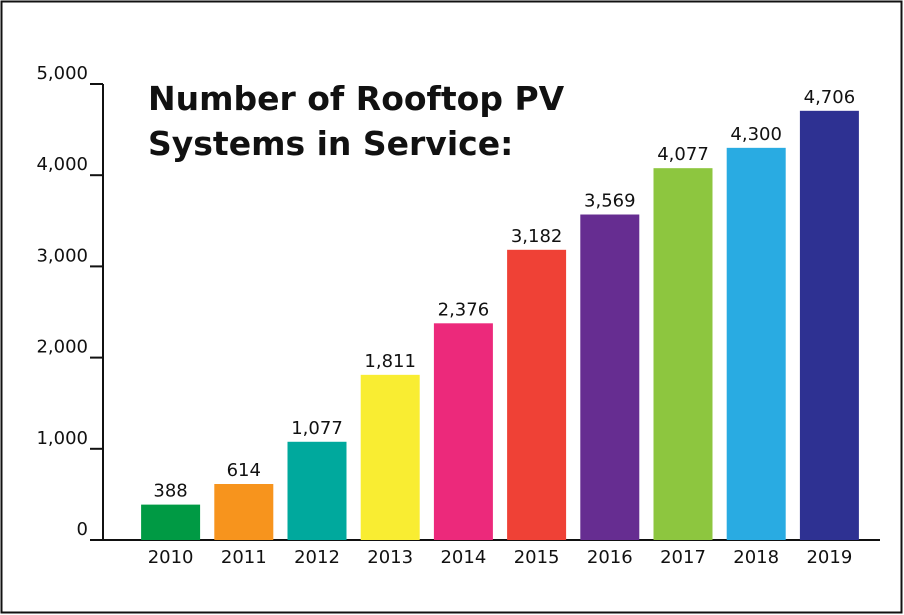 Image resolution: width=904 pixels, height=615 pixels. Describe the element at coordinates (830, 97) in the screenshot. I see `value-label: 4,706` at that location.